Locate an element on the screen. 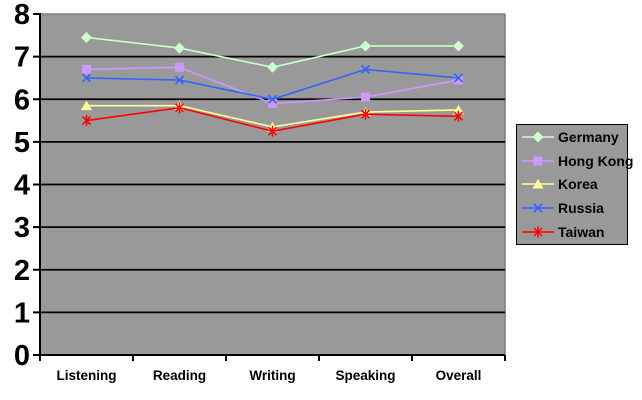 Image resolution: width=642 pixels, height=400 pixels. marker-taiwan-speaking is located at coordinates (365, 114).